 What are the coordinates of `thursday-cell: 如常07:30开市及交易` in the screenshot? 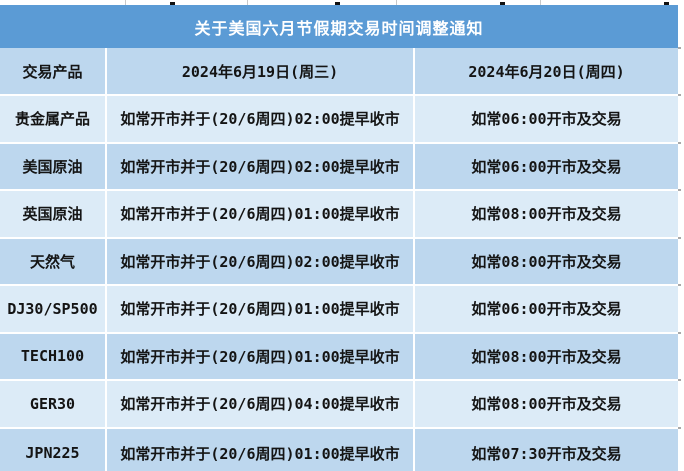 It's located at (546, 449).